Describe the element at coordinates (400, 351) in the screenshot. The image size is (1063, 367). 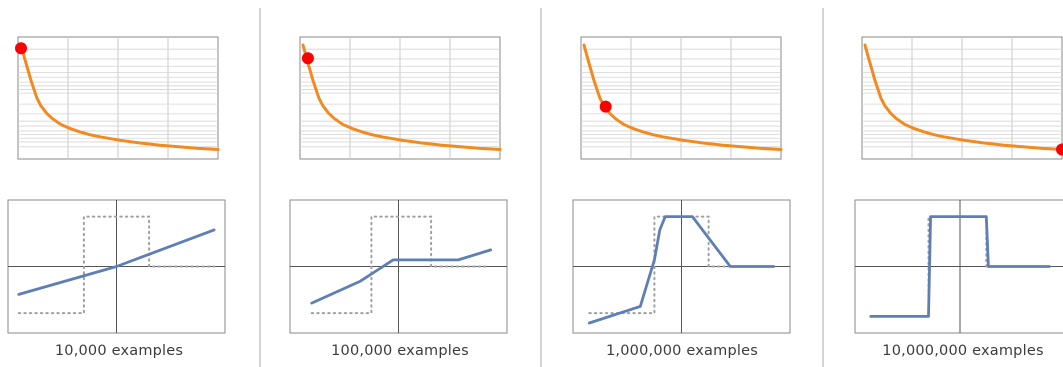
I see `panel-caption: 100,000 examples` at that location.